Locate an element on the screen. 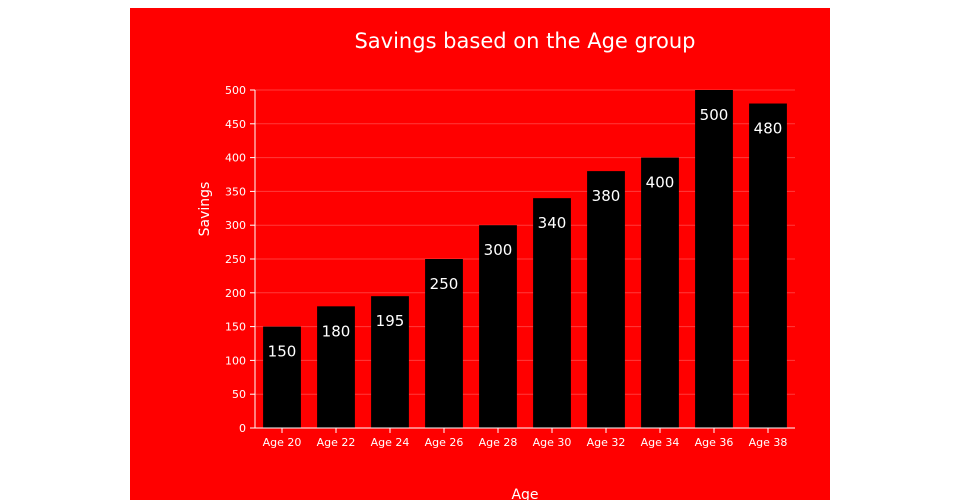 This screenshot has width=960, height=500. x-tick-label: Age 26 is located at coordinates (444, 442).